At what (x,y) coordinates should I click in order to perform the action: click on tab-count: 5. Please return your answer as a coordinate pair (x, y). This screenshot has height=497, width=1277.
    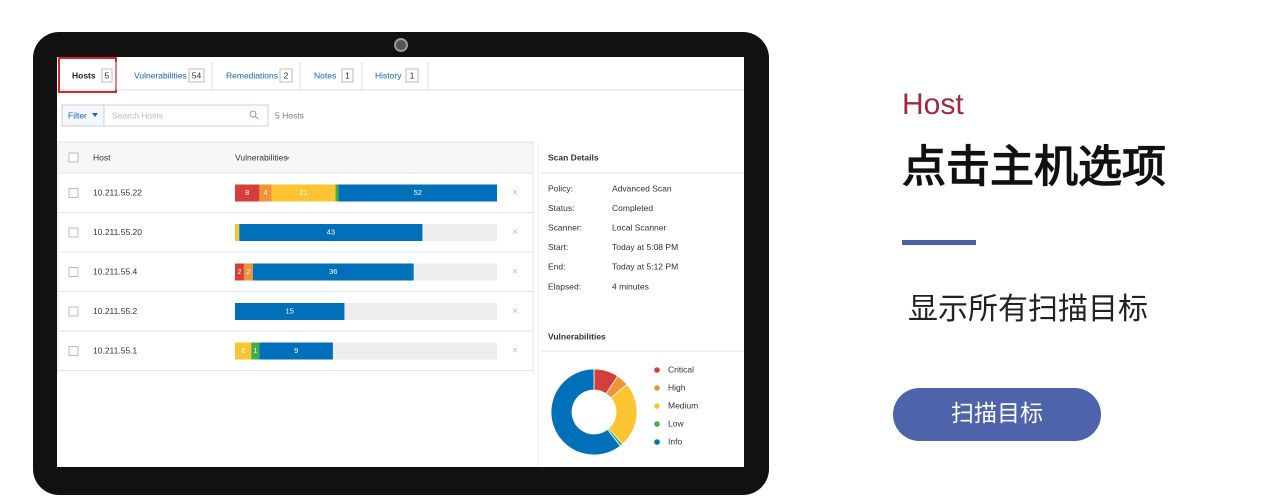
    Looking at the image, I should click on (107, 75).